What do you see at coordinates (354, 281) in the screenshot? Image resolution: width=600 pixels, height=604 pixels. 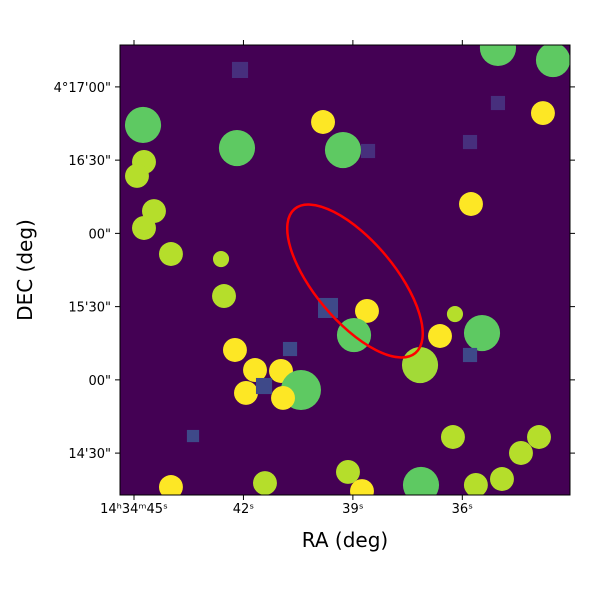 I see `region-ellipse` at bounding box center [354, 281].